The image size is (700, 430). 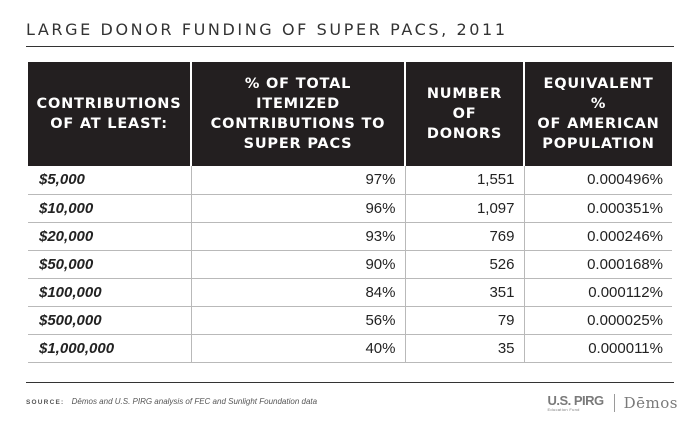 I want to click on table-row: $50,000 90% 526 0.000168%, so click(x=350, y=264).